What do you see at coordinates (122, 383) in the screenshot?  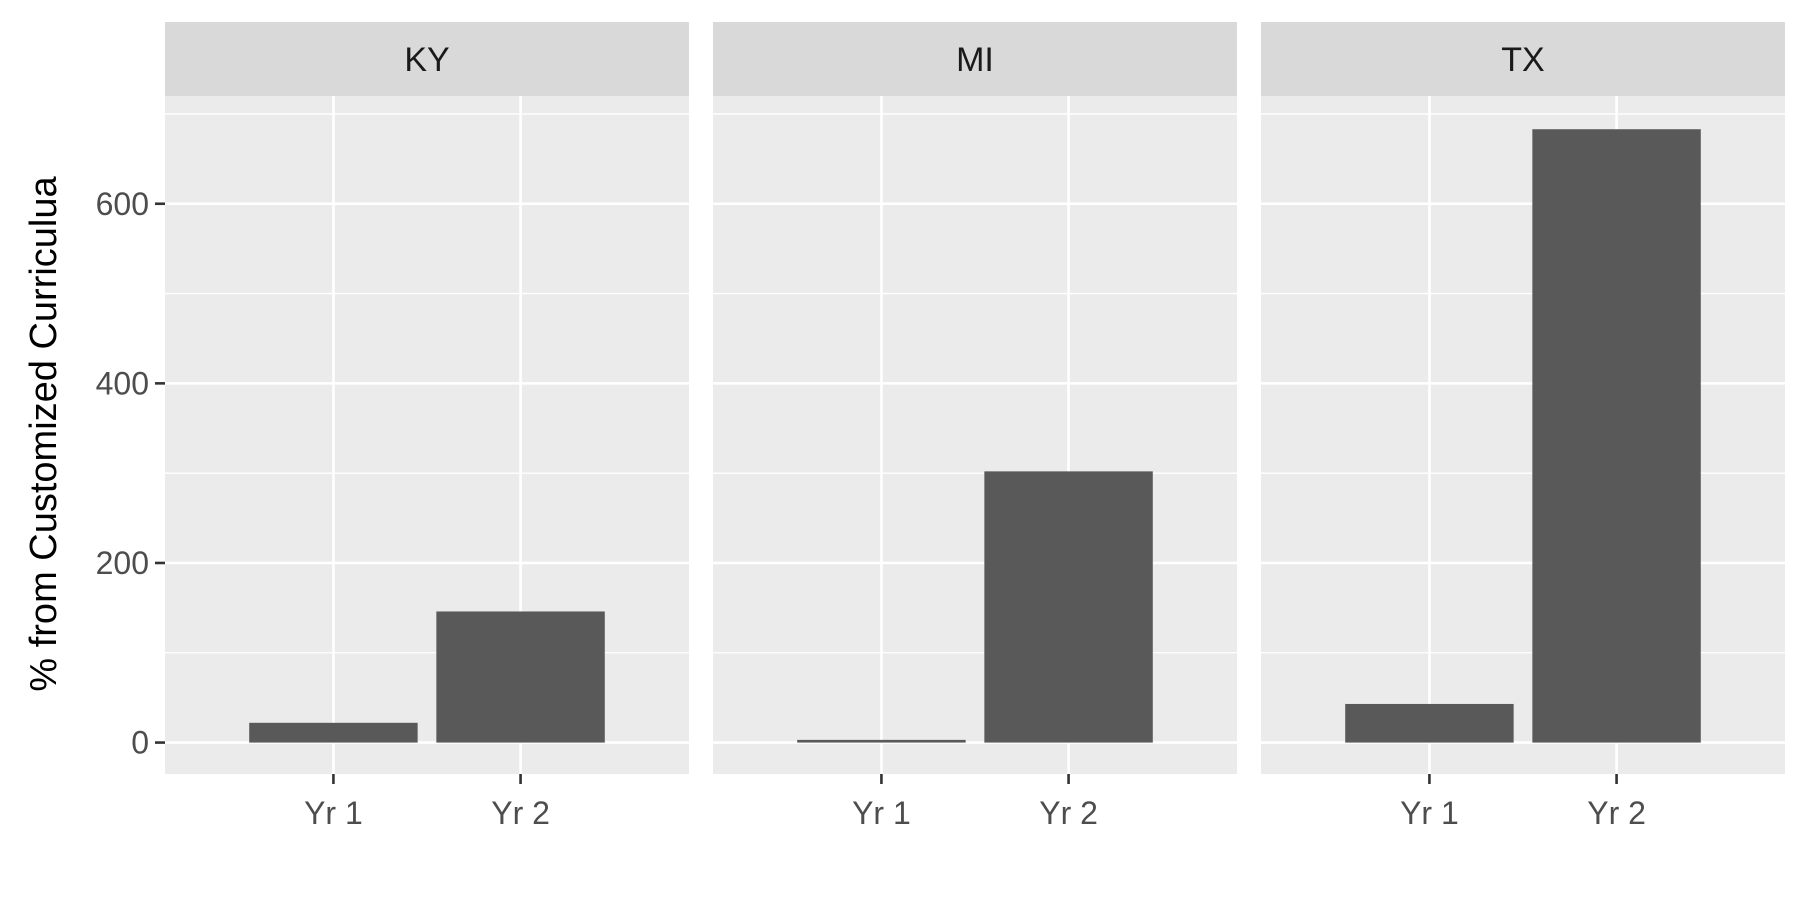 I see `y-tick-label: 400` at bounding box center [122, 383].